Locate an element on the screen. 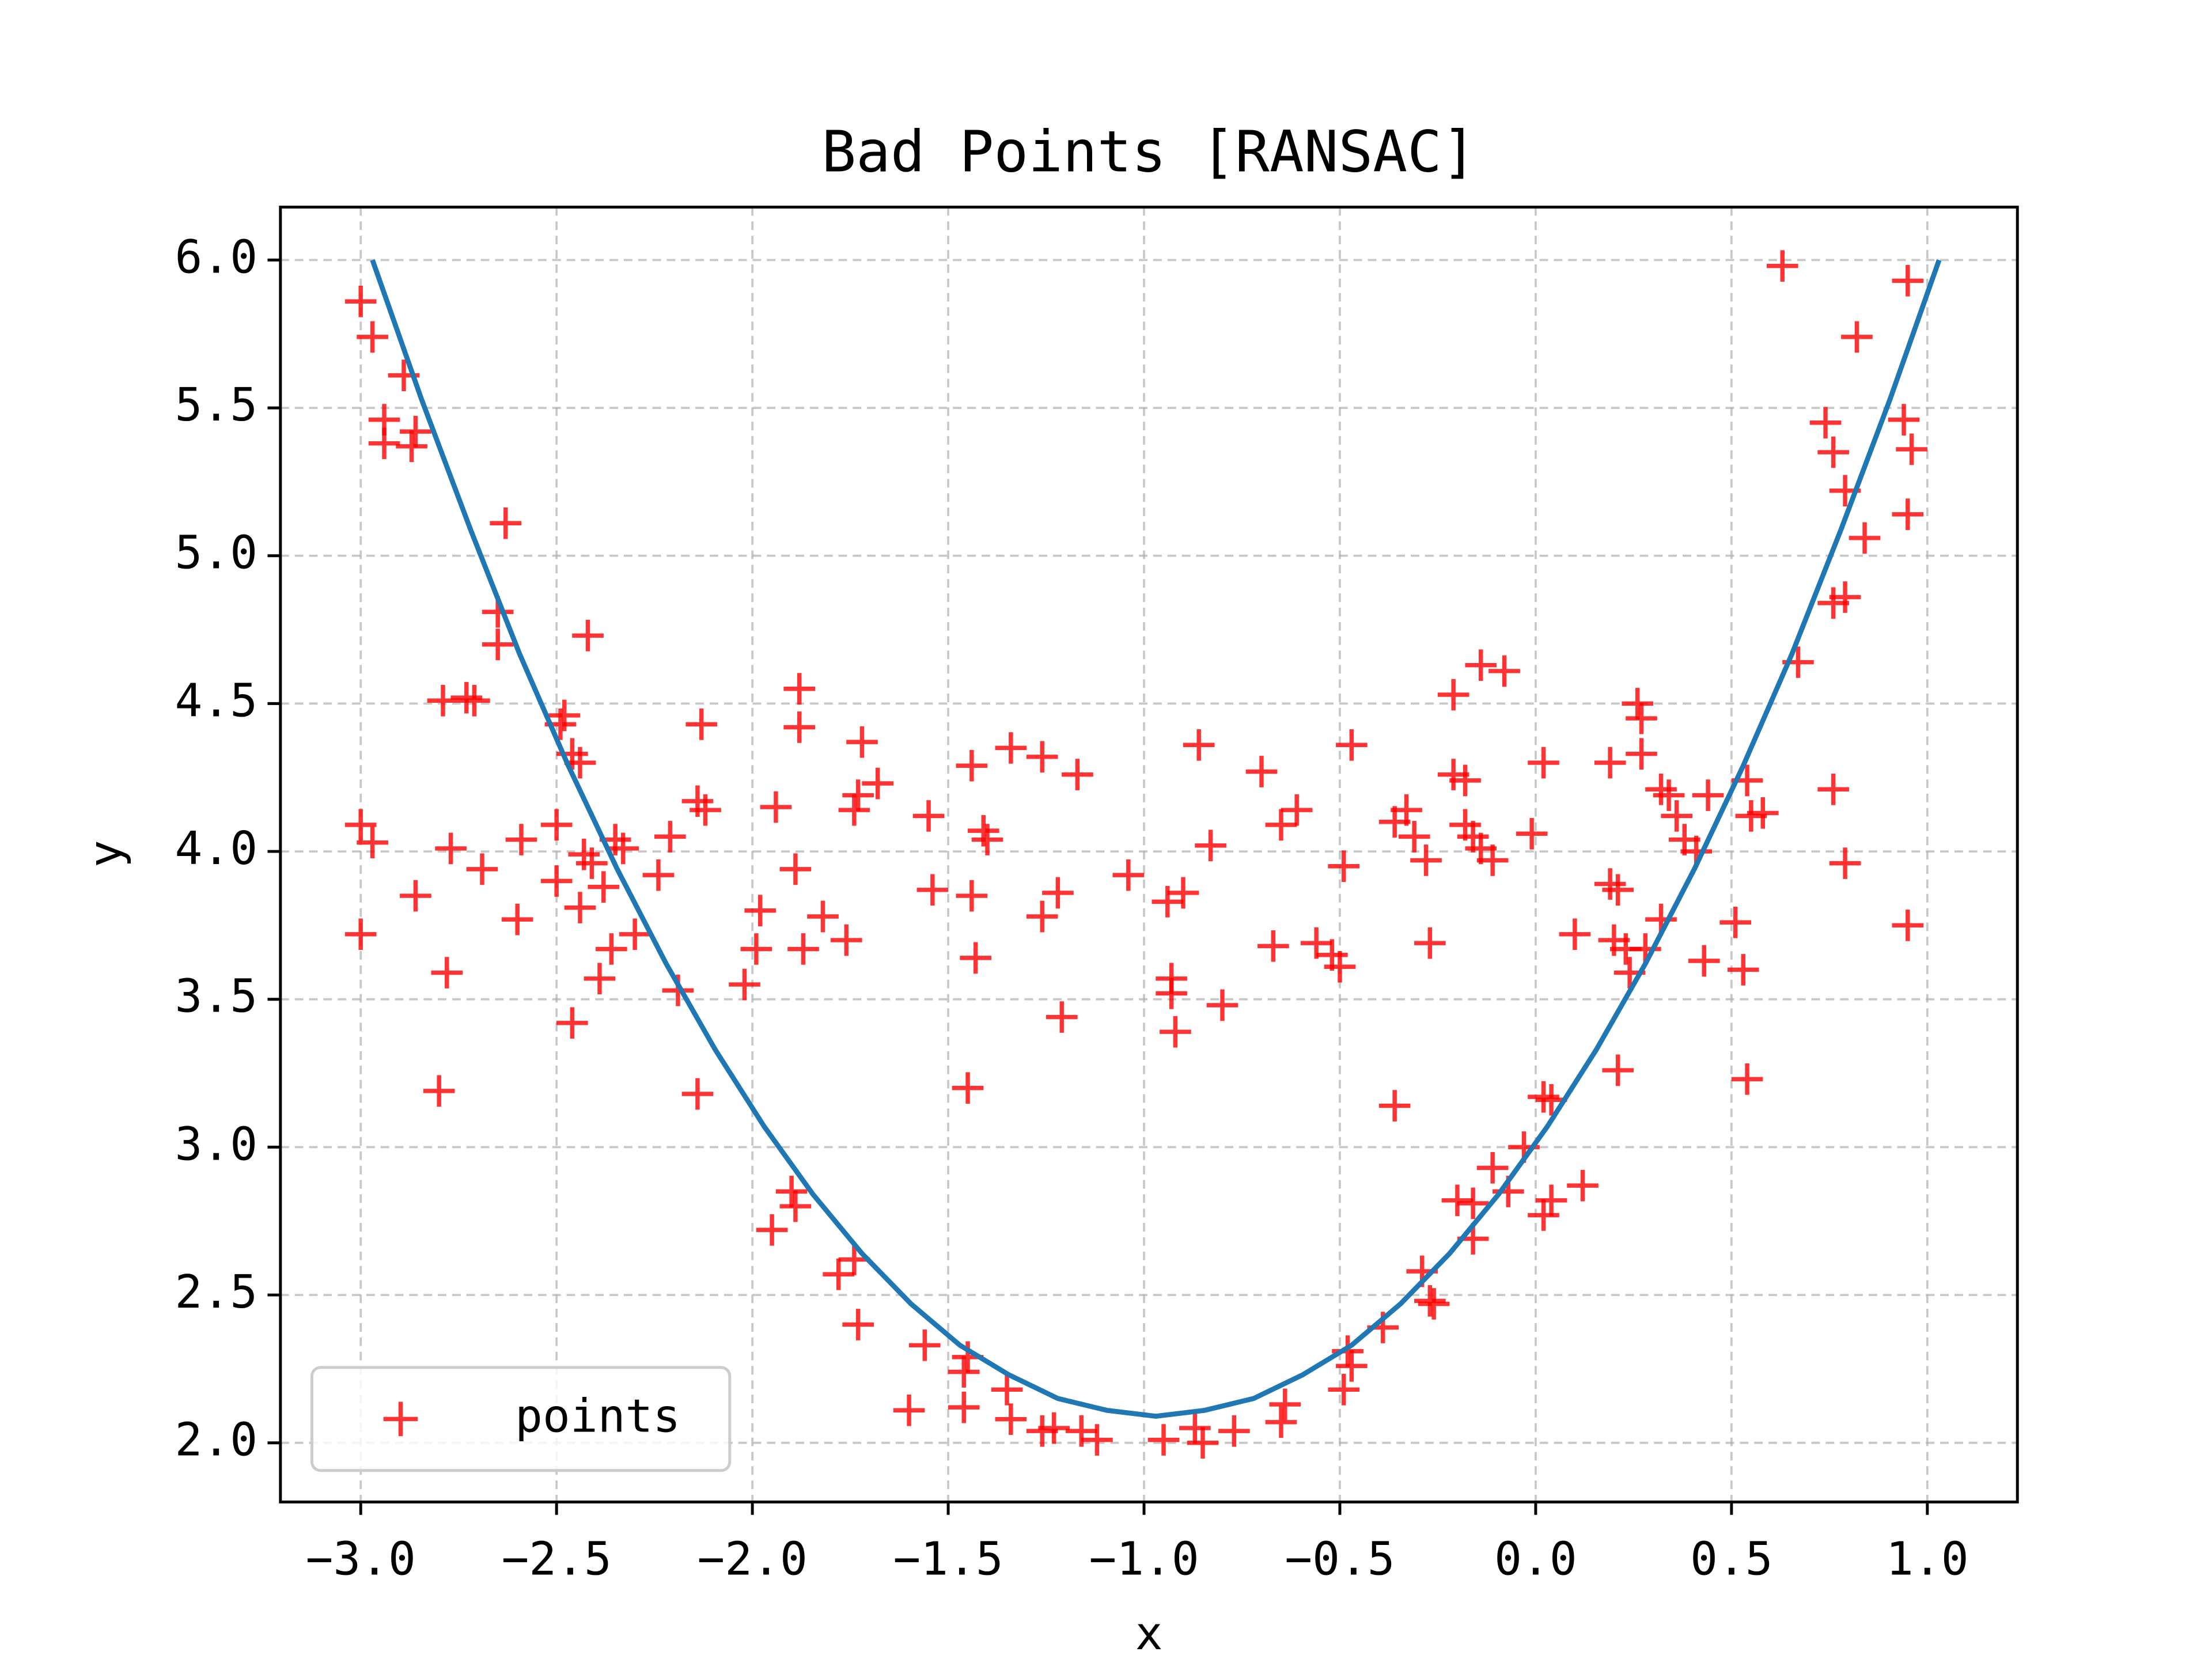 This screenshot has height=1659, width=2212. x-tick-label: −2.5 is located at coordinates (556, 1559).